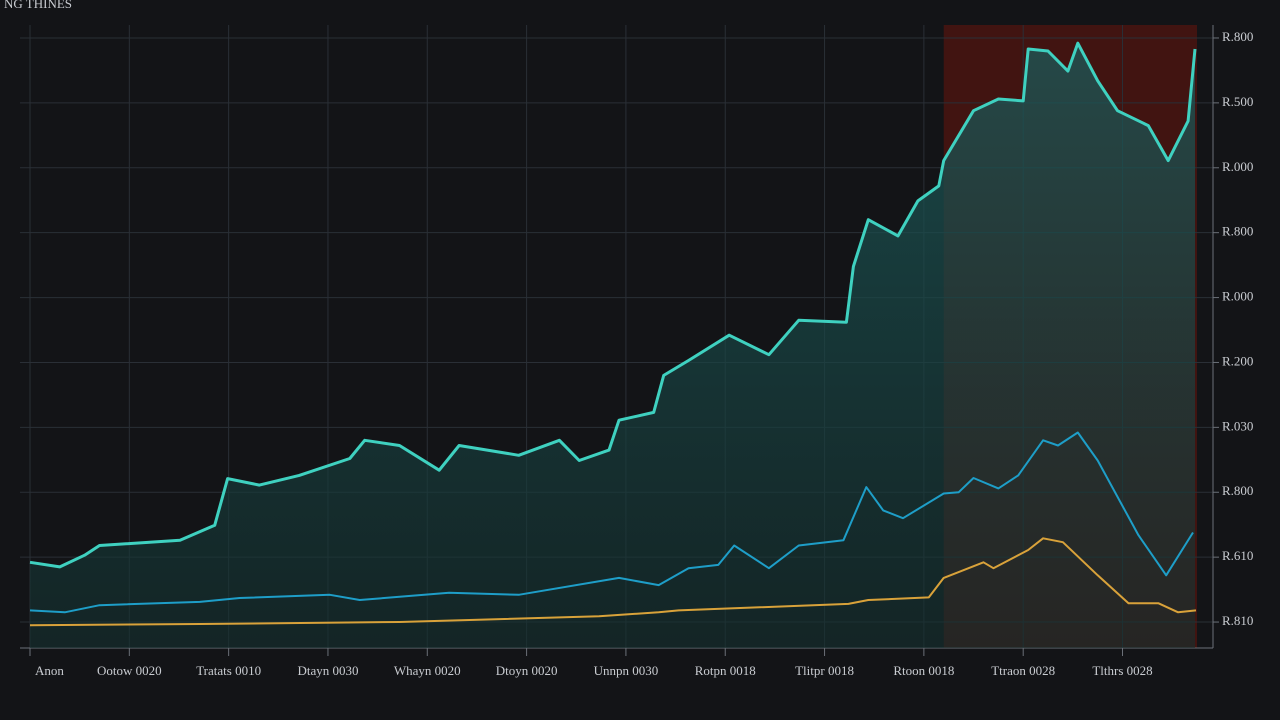  What do you see at coordinates (613, 582) in the screenshot?
I see `line` at bounding box center [613, 582].